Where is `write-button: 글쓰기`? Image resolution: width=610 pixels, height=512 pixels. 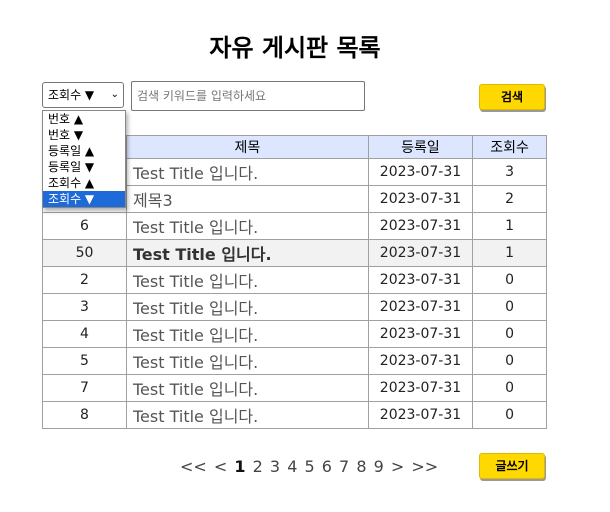
write-button: 글쓰기 is located at coordinates (512, 466).